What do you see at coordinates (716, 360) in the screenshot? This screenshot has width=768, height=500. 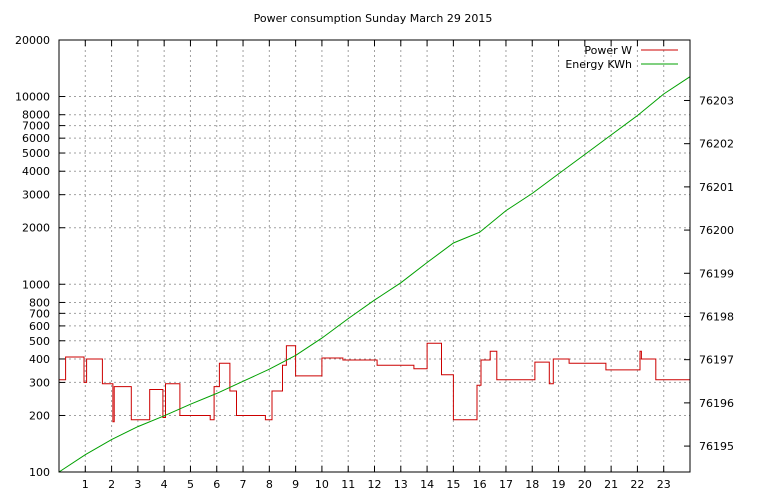 I see `y-right-tick-label: 76197` at bounding box center [716, 360].